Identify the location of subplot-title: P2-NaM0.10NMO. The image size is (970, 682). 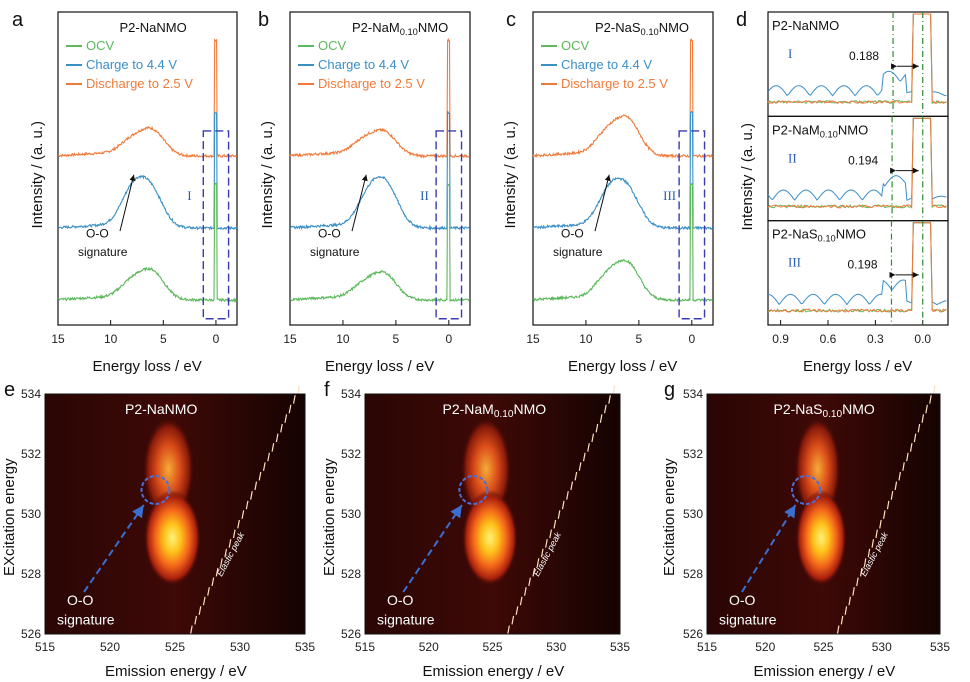
(820, 130).